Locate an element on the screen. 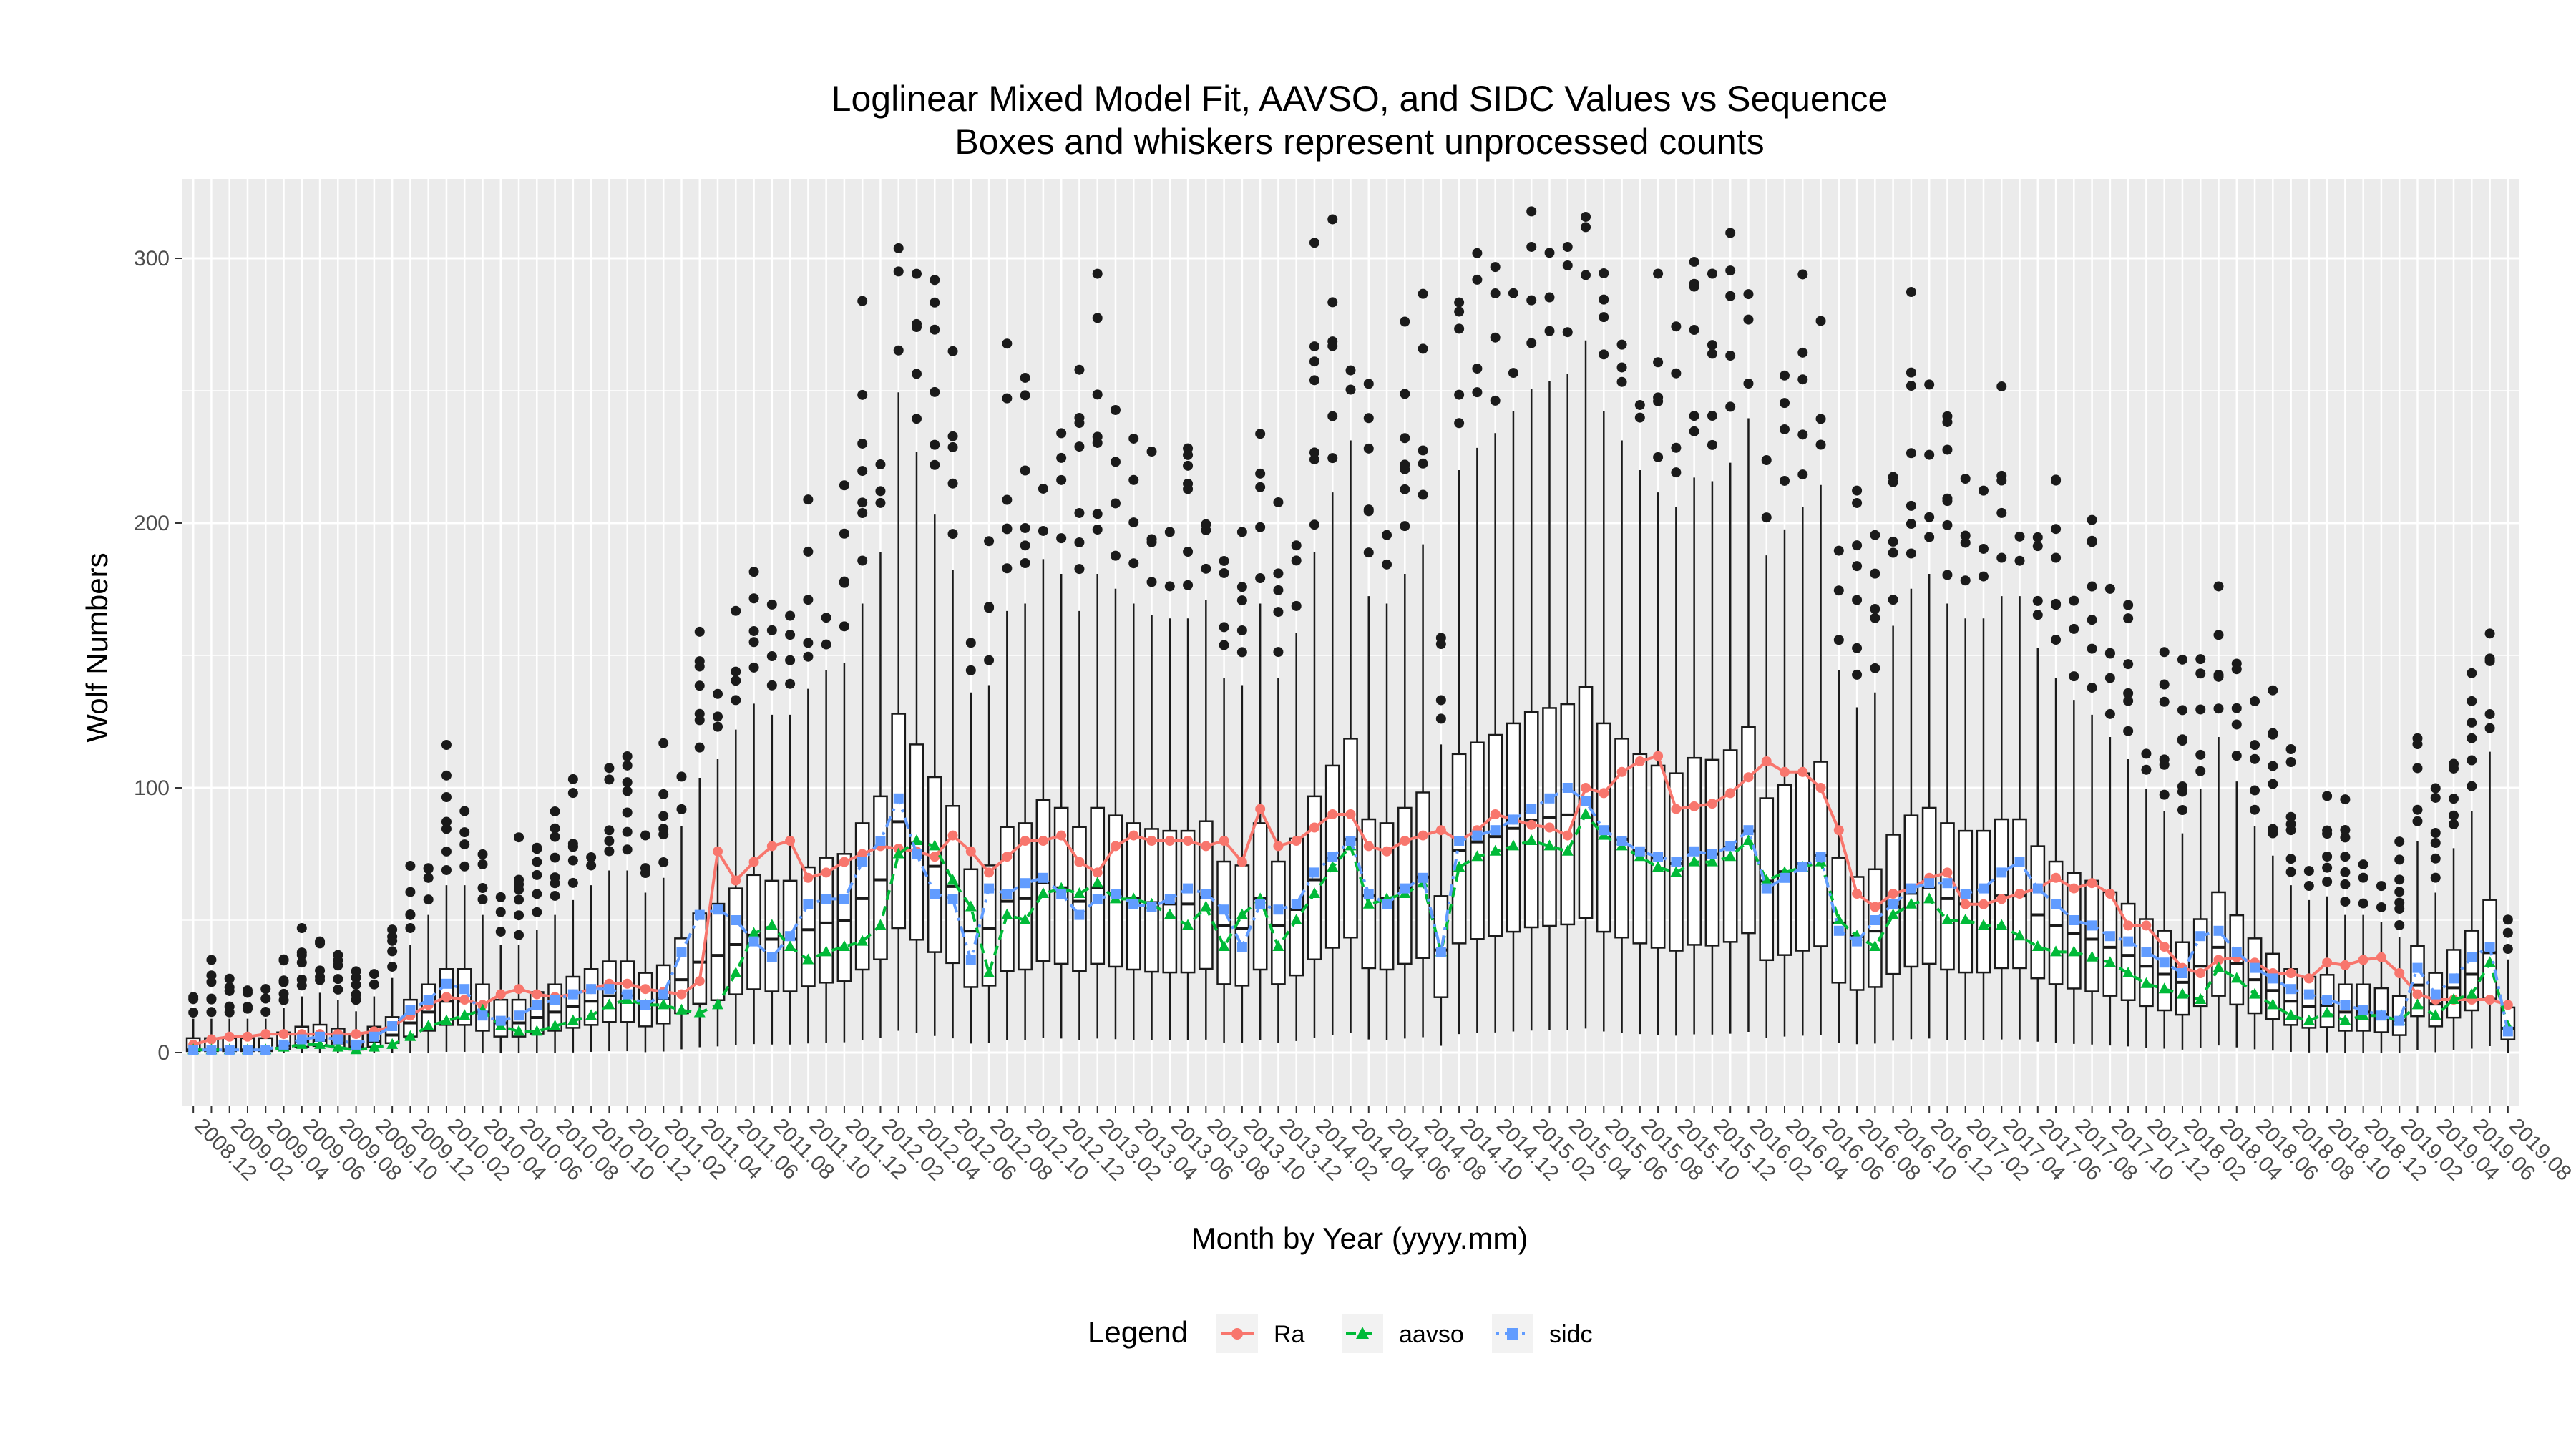  y-tick-label: 300 is located at coordinates (152, 258).